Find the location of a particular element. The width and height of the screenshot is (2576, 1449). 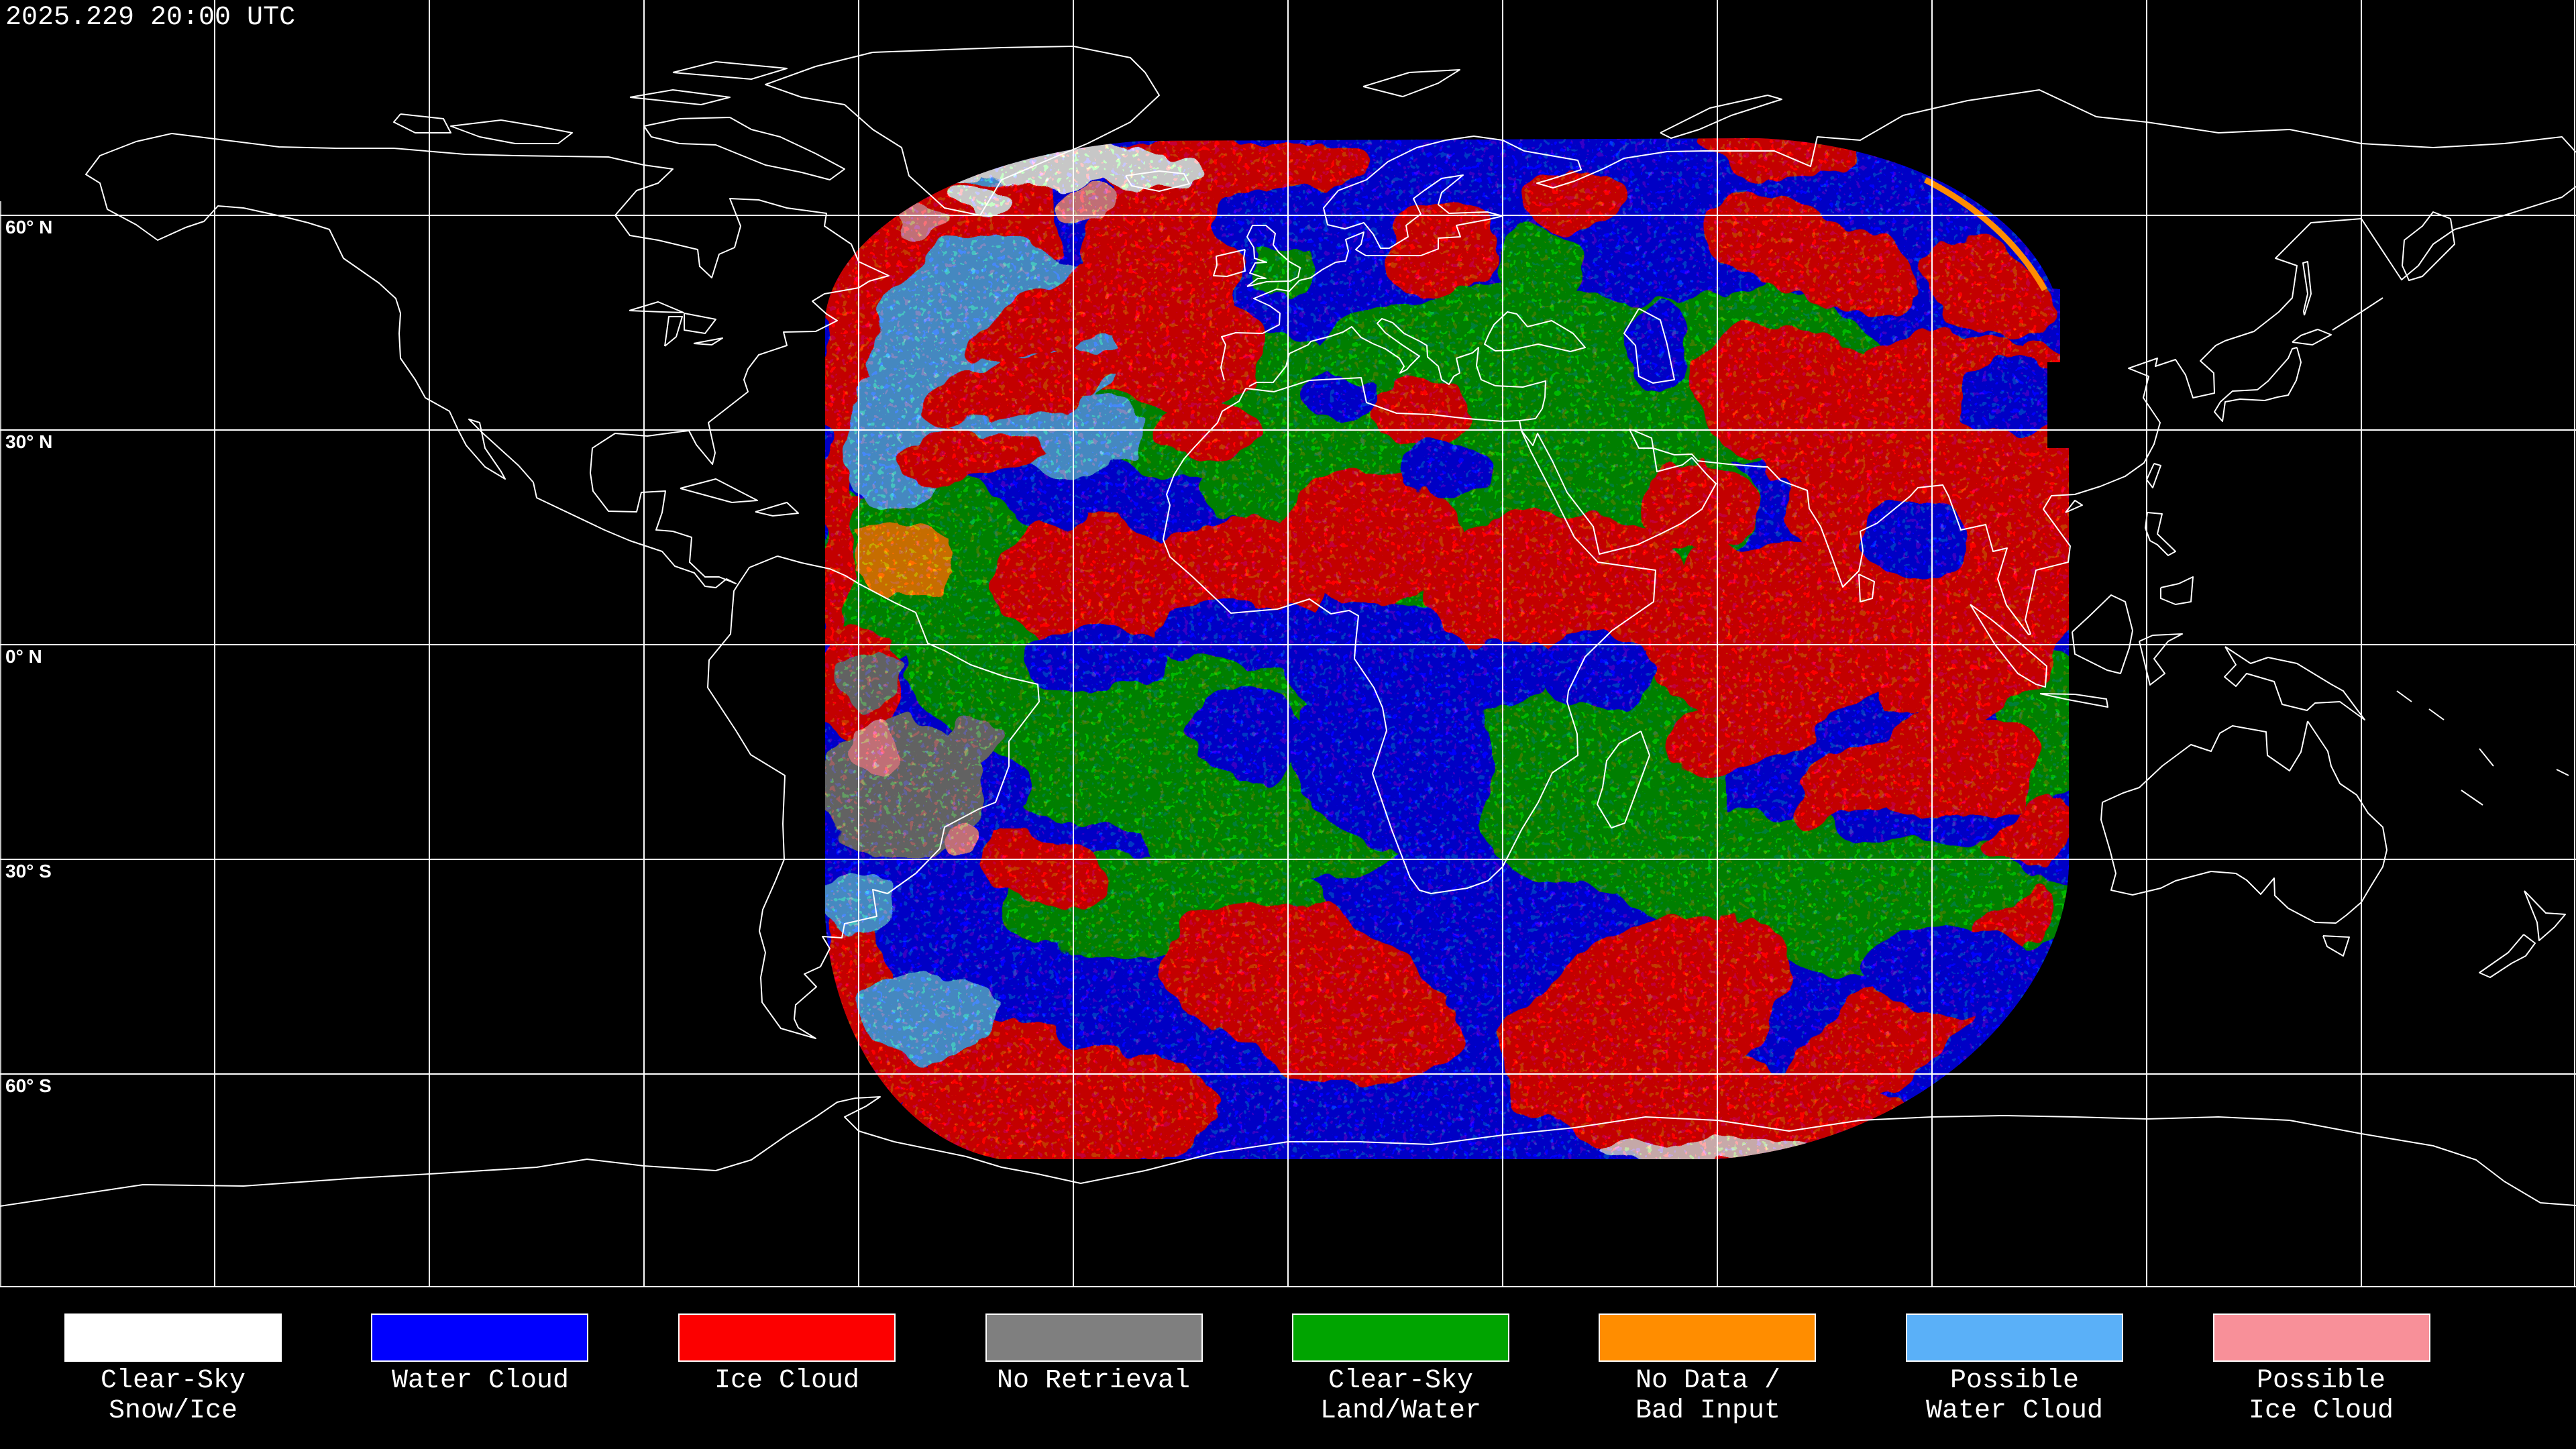

svg-text: 30° N is located at coordinates (28, 441).